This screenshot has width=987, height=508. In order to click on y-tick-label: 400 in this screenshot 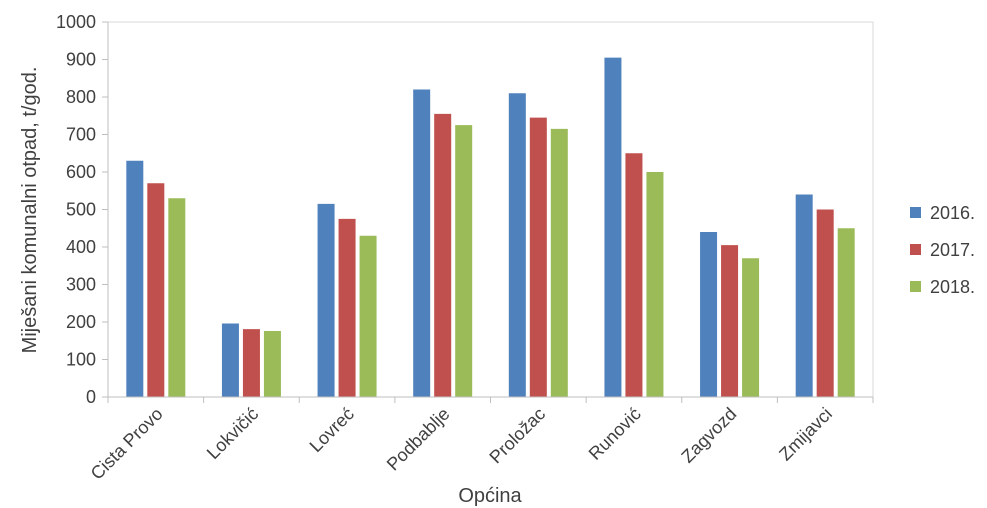, I will do `click(81, 247)`.